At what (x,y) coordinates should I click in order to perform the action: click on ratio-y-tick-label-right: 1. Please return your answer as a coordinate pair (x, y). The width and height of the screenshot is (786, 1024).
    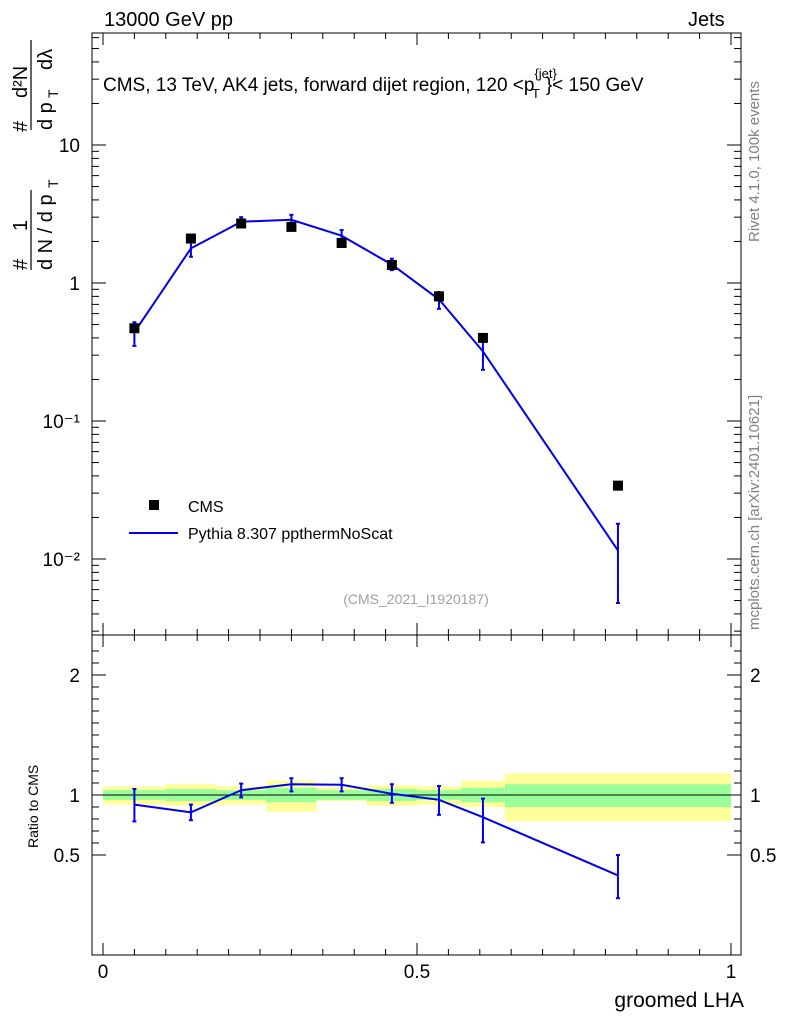
    Looking at the image, I should click on (755, 796).